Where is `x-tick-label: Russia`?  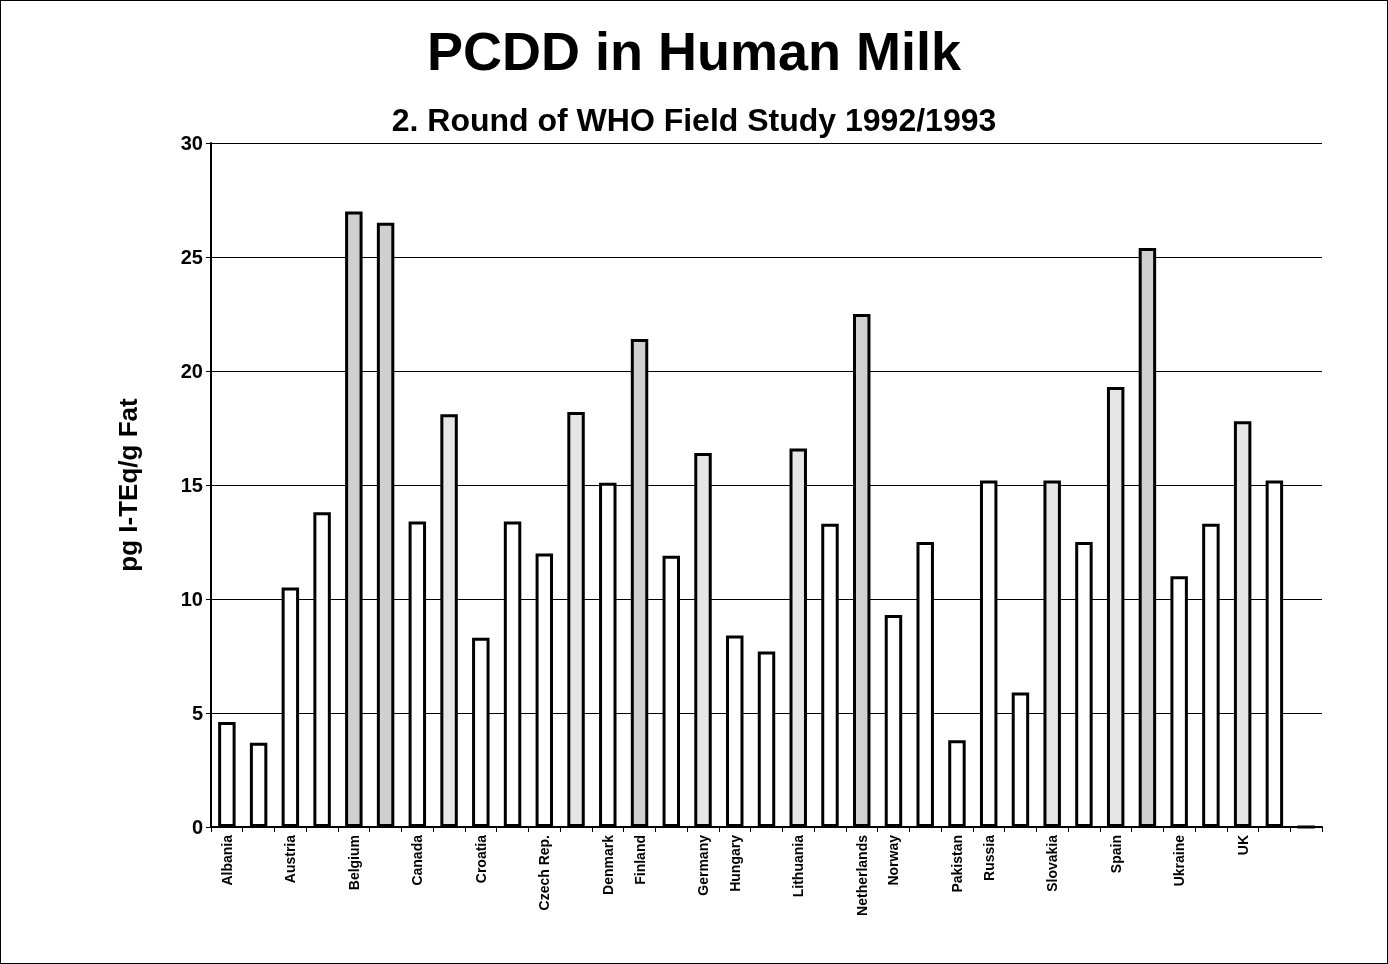 x-tick-label: Russia is located at coordinates (988, 857).